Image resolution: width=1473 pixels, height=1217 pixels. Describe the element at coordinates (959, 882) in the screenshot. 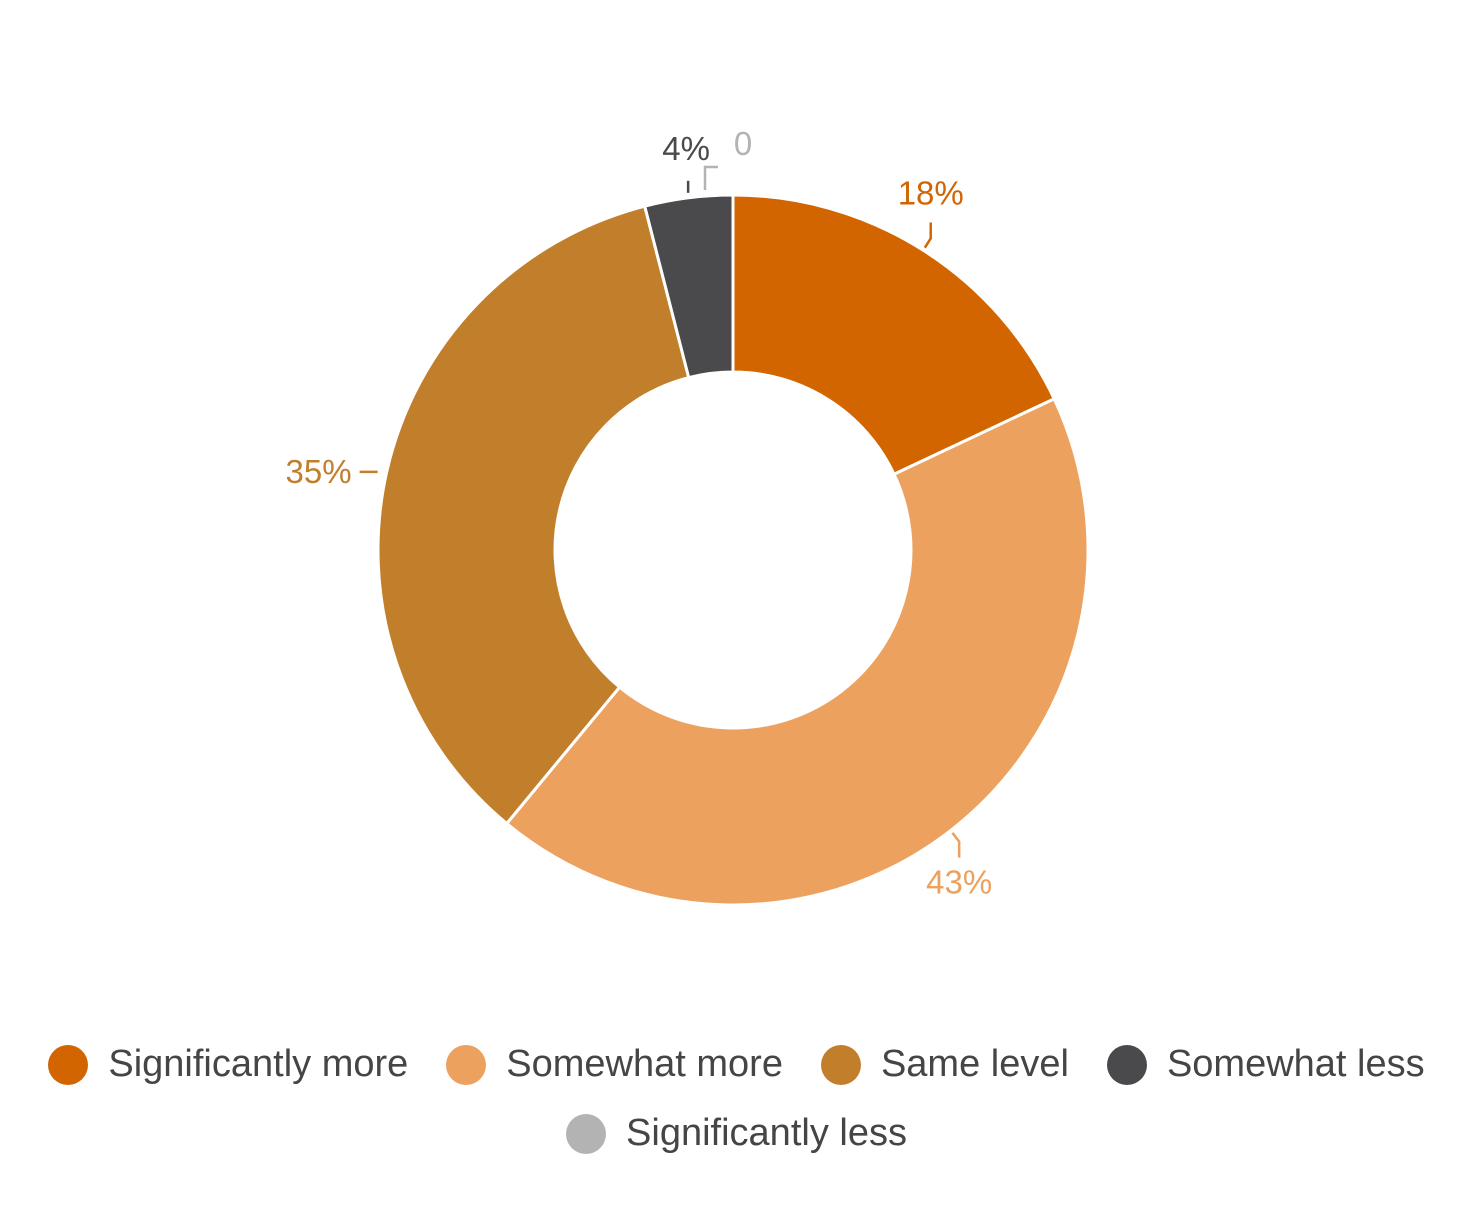

I see `data-label-somewhat-more: 43%` at that location.